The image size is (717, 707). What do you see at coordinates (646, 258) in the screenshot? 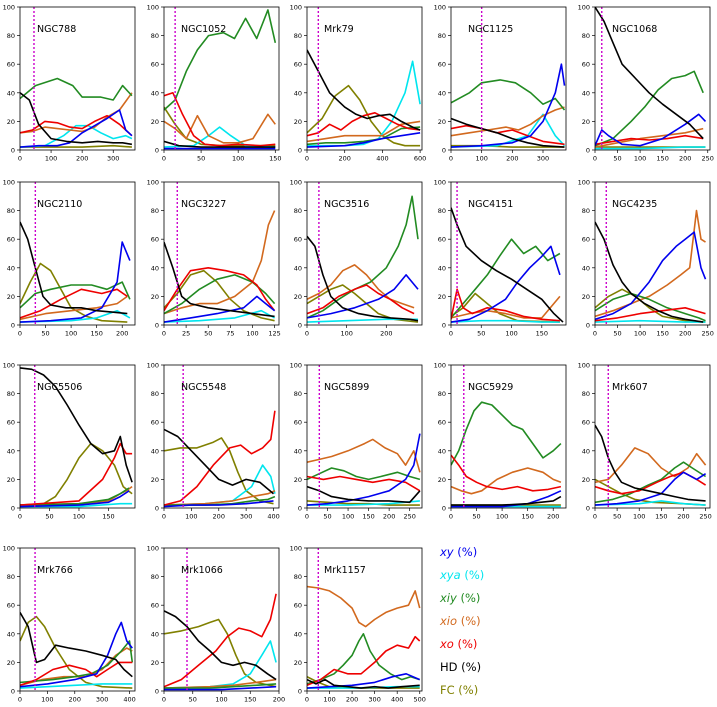
I see `panel-ngc4235: 0 20 40 60 80 100 0 50 100 150 200 250 NGC4235` at bounding box center [646, 258].